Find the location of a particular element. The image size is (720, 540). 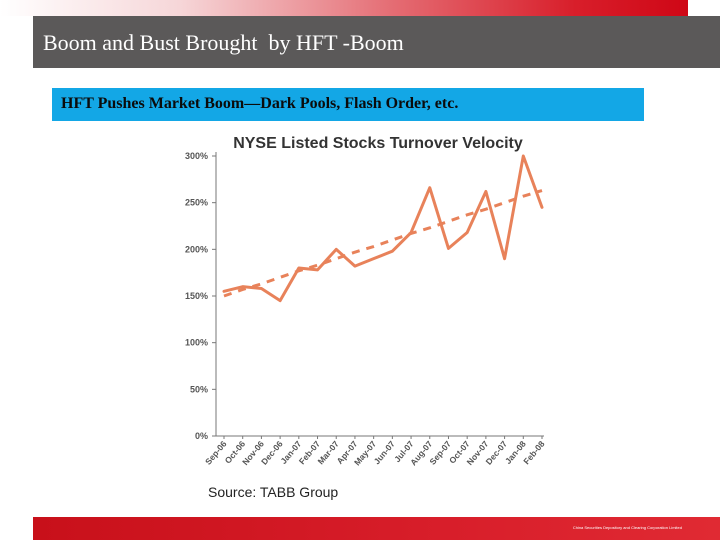

chart-series is located at coordinates (383, 228).